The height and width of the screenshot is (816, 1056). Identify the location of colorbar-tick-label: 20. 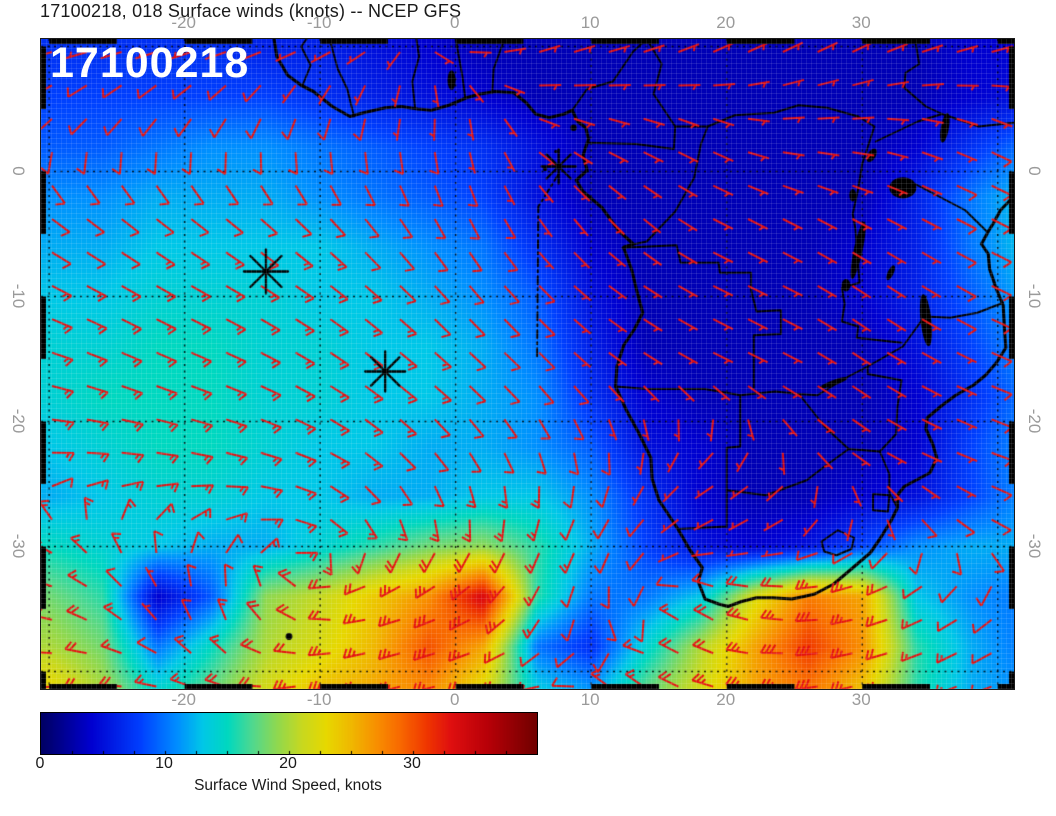
(288, 763).